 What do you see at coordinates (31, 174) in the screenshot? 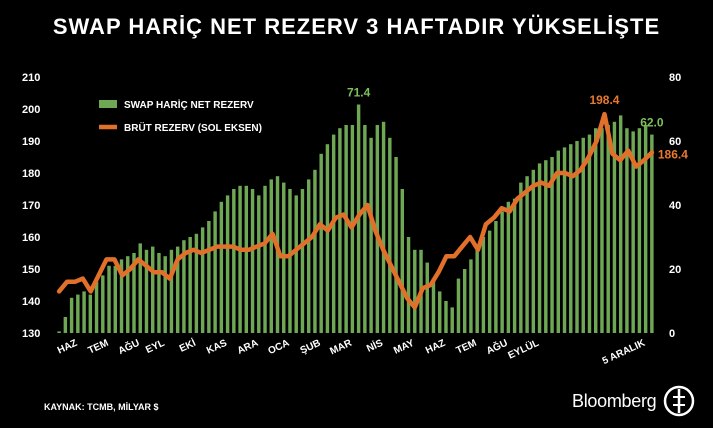
I see `left-axis-tick-label: 180` at bounding box center [31, 174].